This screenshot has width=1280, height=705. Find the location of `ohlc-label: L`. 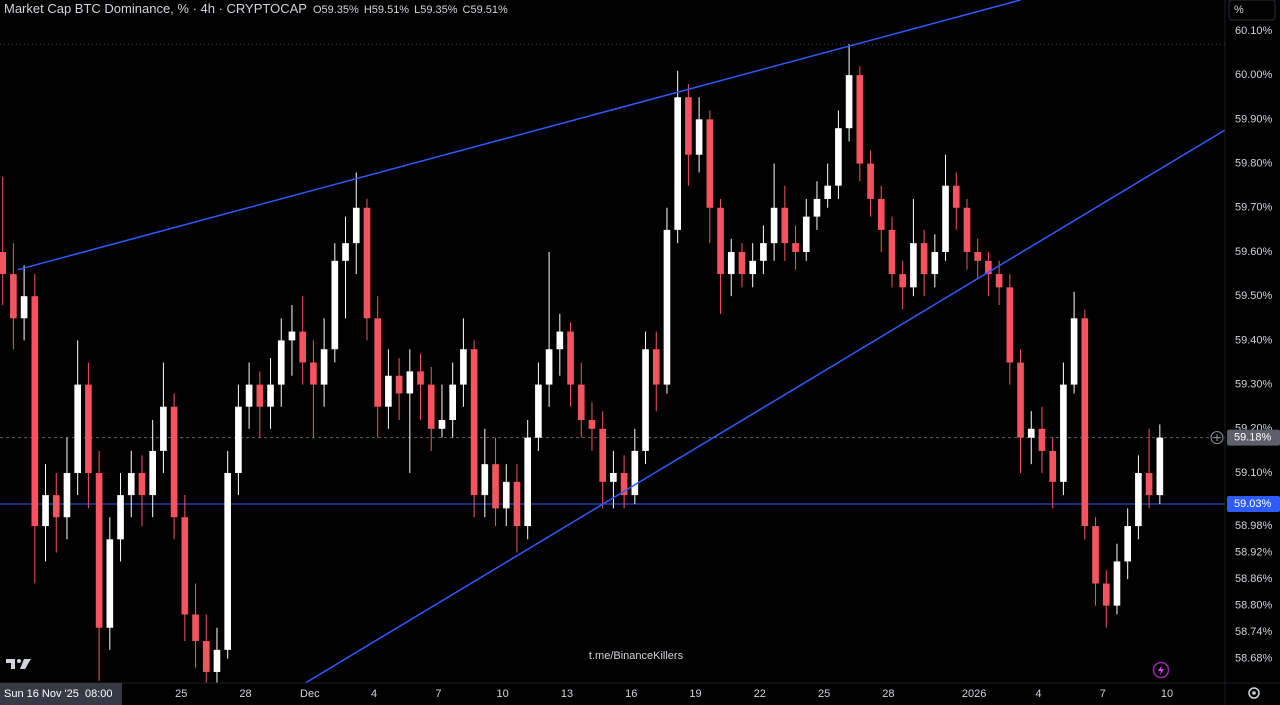

ohlc-label: L is located at coordinates (417, 10).